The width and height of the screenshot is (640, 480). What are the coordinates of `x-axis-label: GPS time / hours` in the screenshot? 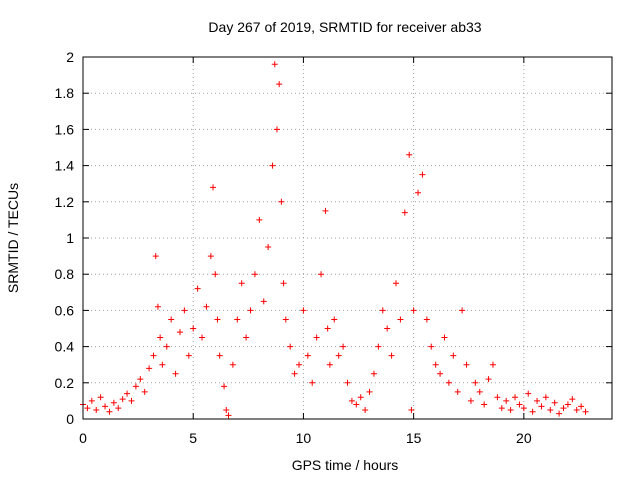 It's located at (345, 465).